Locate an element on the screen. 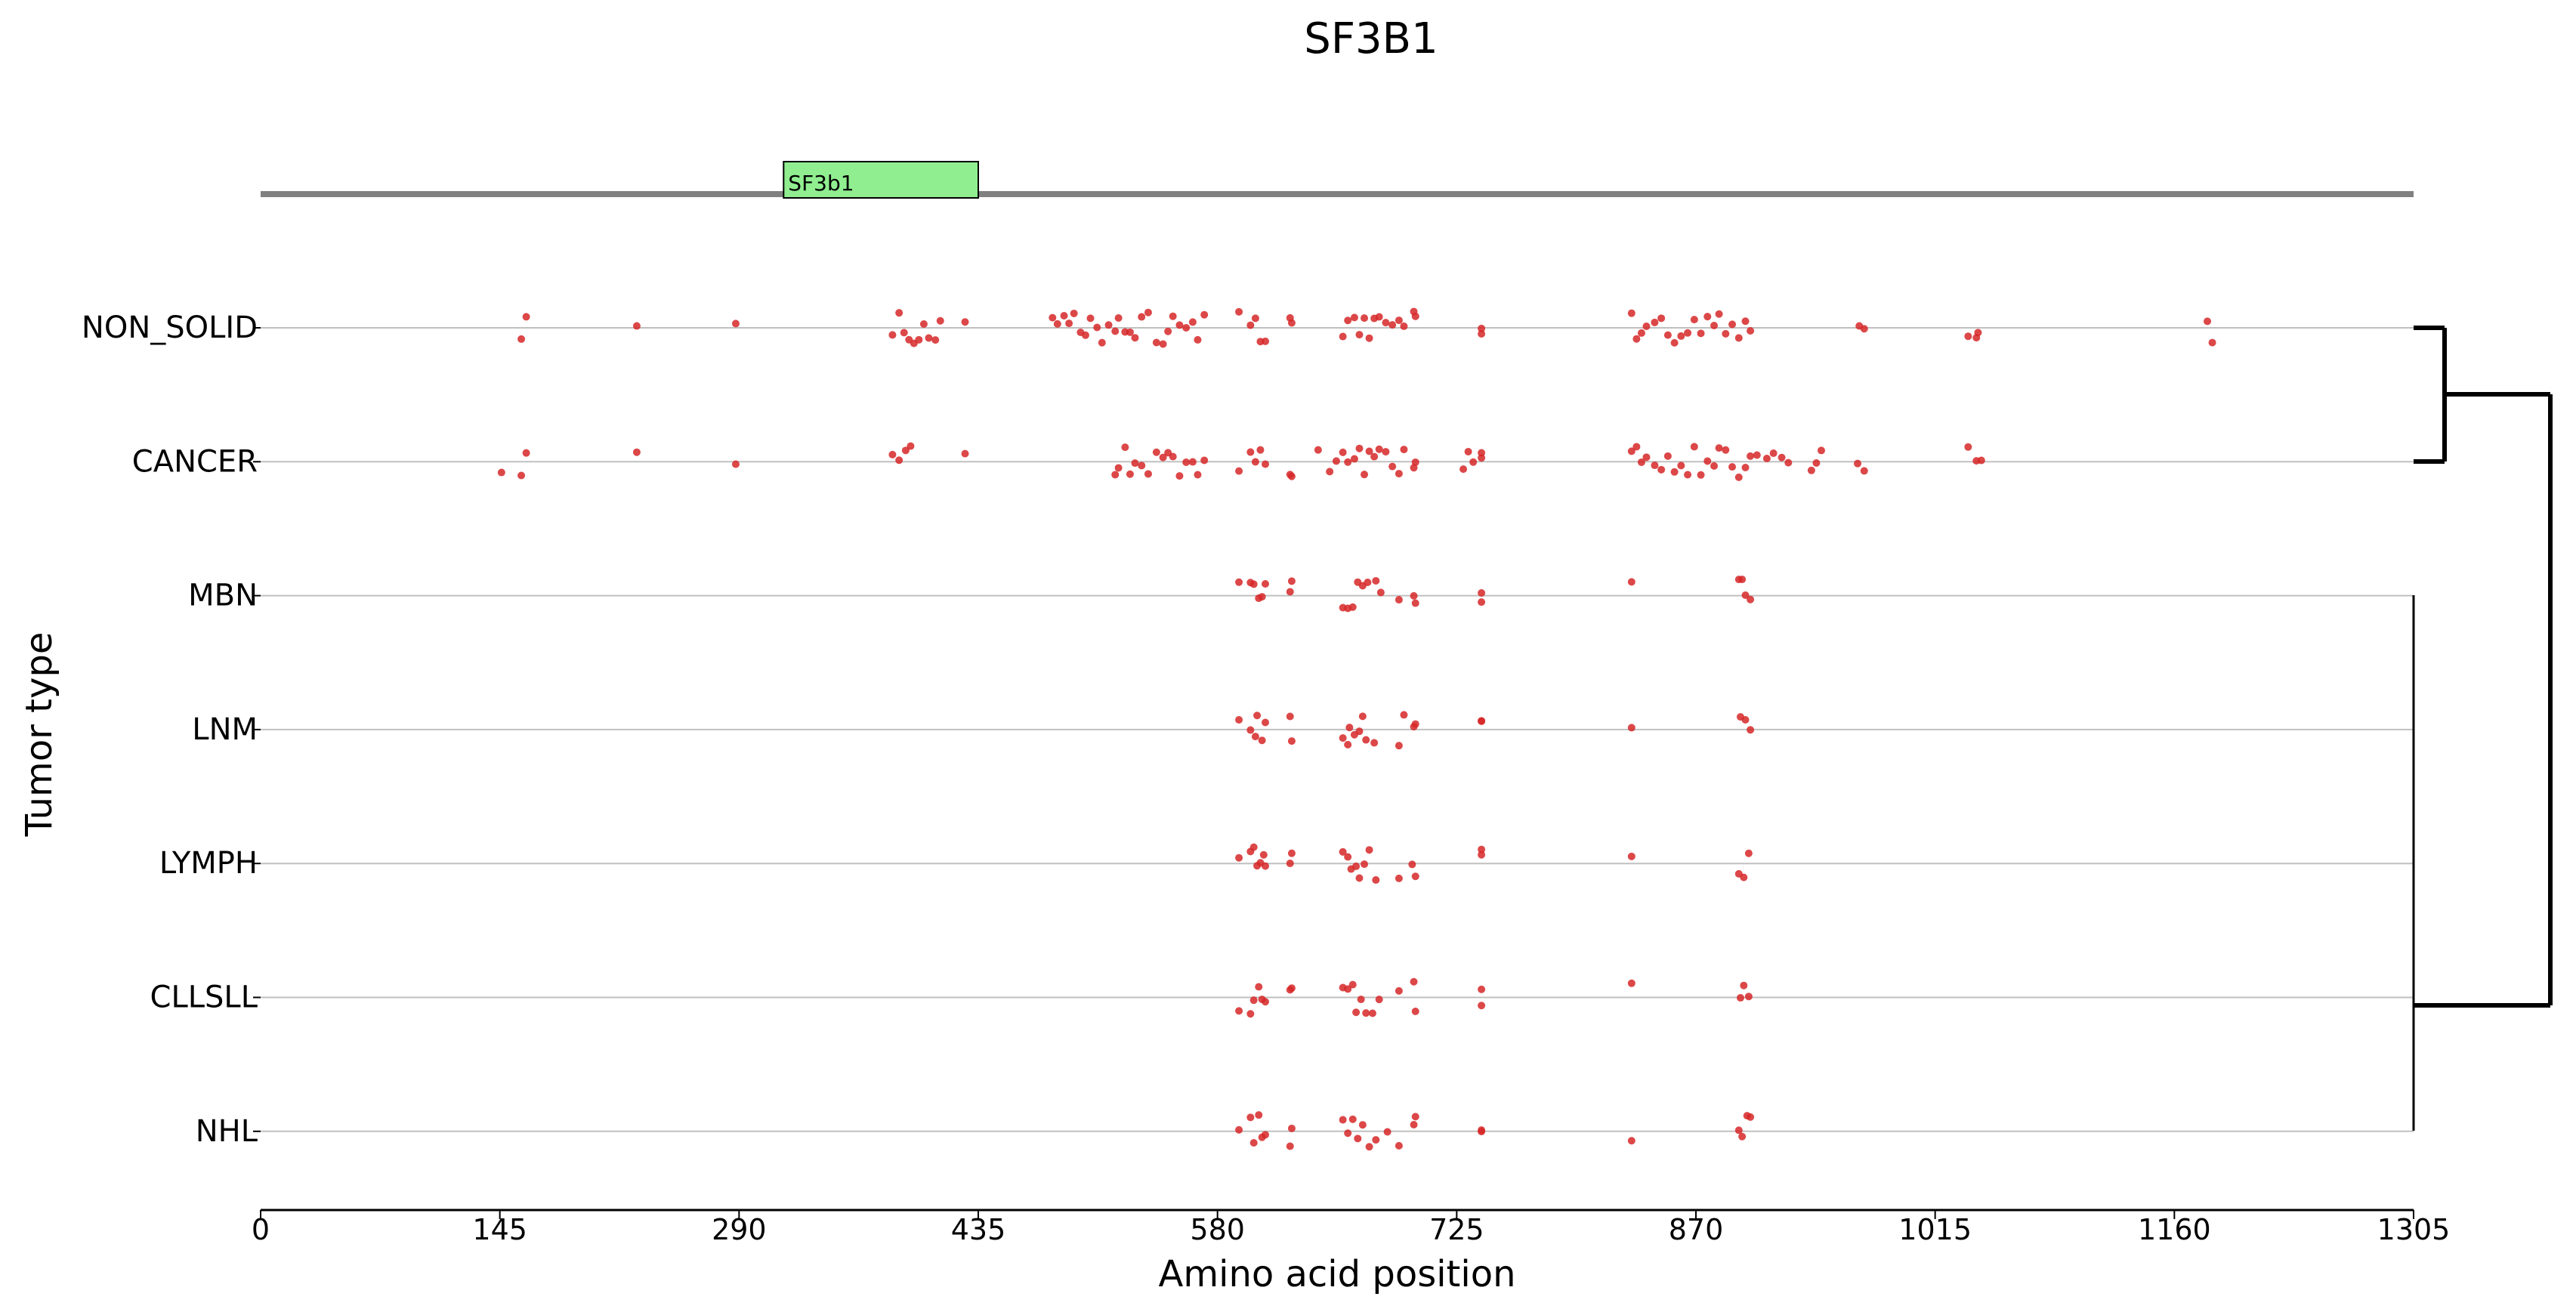 This screenshot has height=1312, width=2576. x-tick-label-290: 290 is located at coordinates (739, 1229).